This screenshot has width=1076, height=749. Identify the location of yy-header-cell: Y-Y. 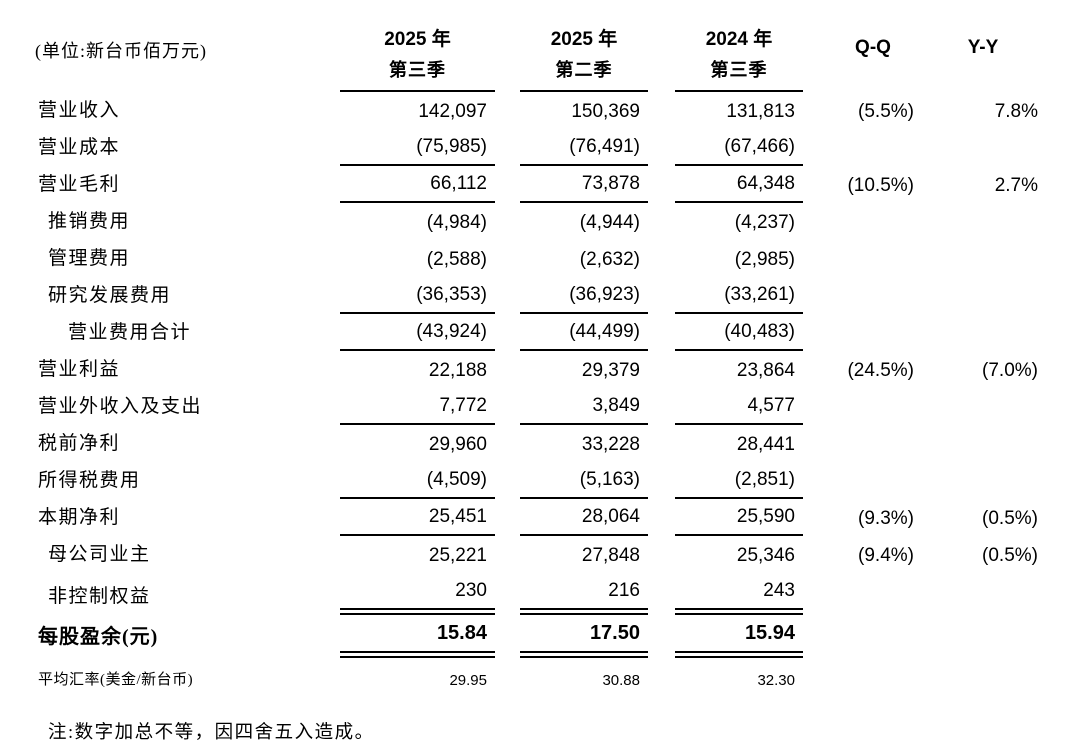
(978, 55).